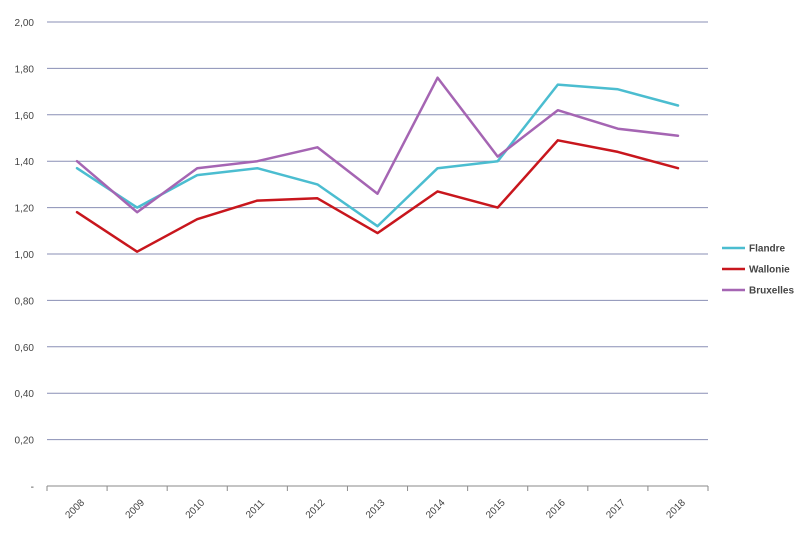  Describe the element at coordinates (767, 249) in the screenshot. I see `legend-label: Flandre` at that location.